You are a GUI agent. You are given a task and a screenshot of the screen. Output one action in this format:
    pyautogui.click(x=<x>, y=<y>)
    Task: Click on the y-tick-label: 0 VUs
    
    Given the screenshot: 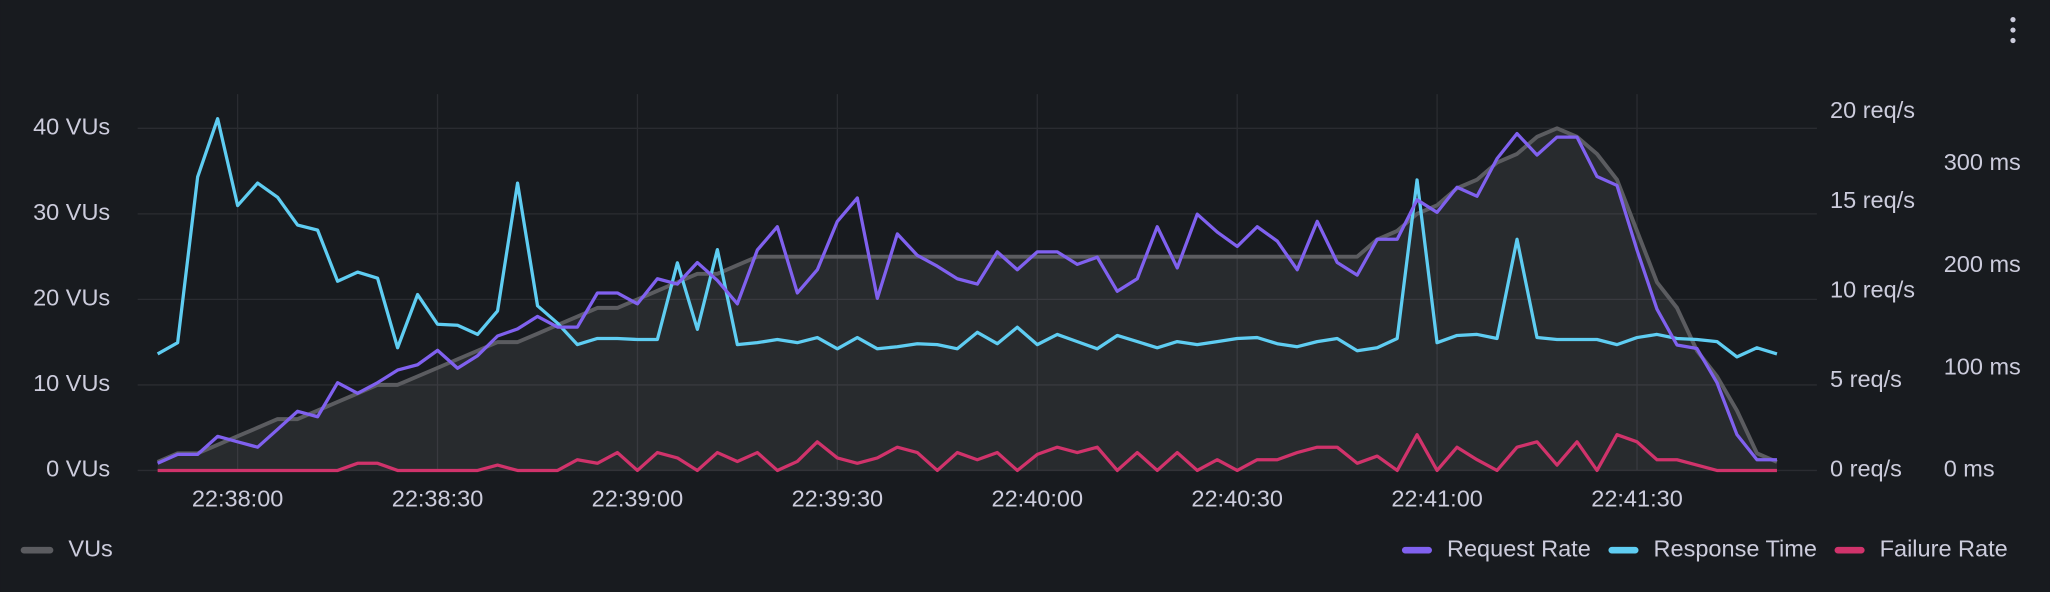 What is the action you would take?
    pyautogui.click(x=78, y=469)
    